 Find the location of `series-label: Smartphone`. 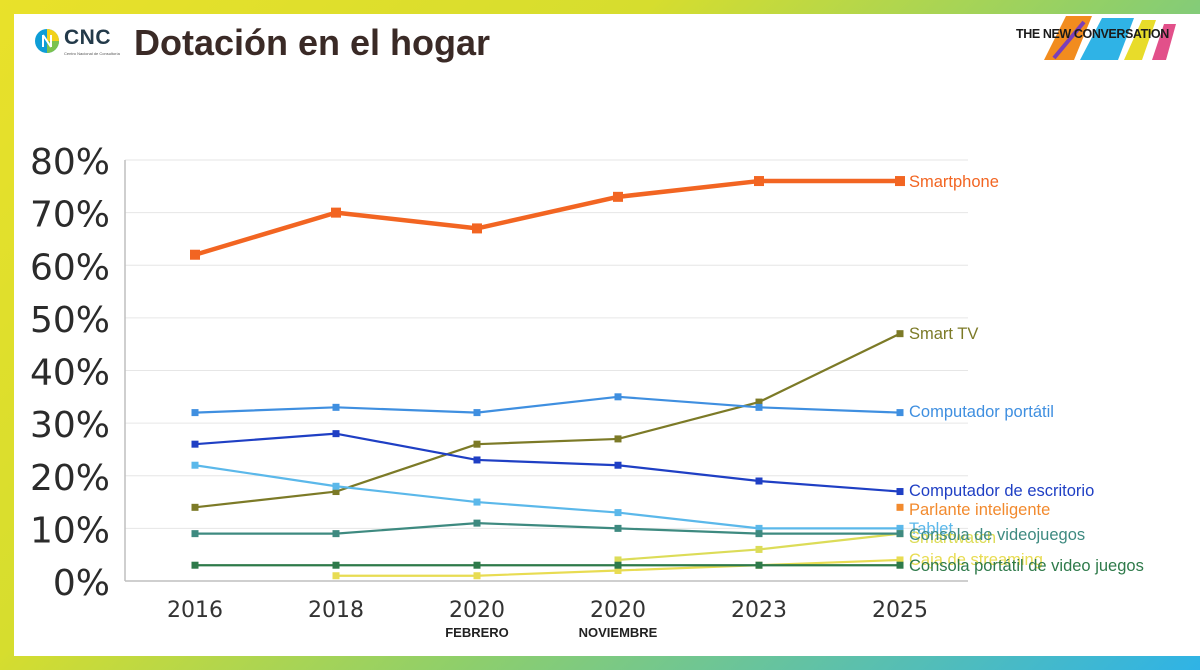

series-label: Smartphone is located at coordinates (954, 182).